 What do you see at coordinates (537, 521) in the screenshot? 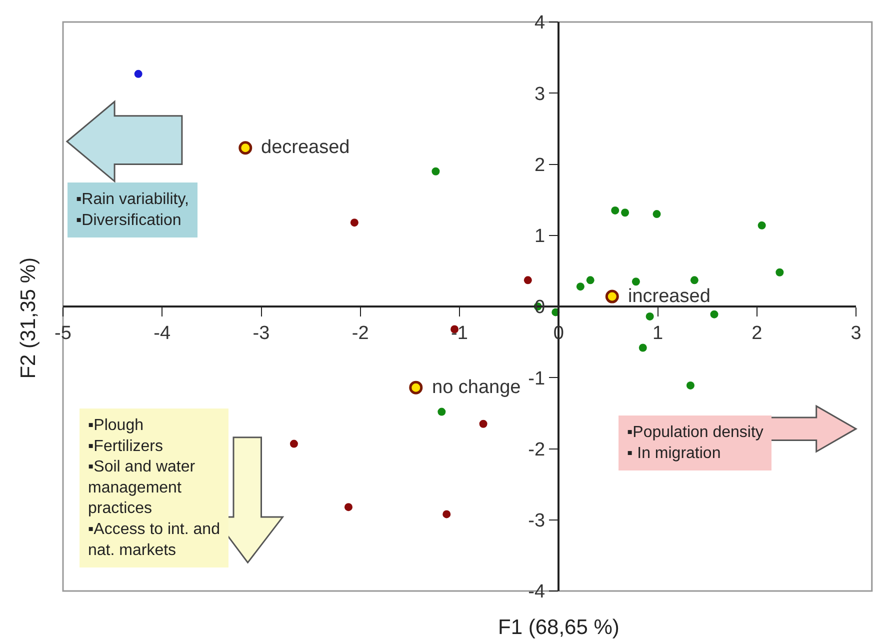
I see `y-tick-label: -3` at bounding box center [537, 521].